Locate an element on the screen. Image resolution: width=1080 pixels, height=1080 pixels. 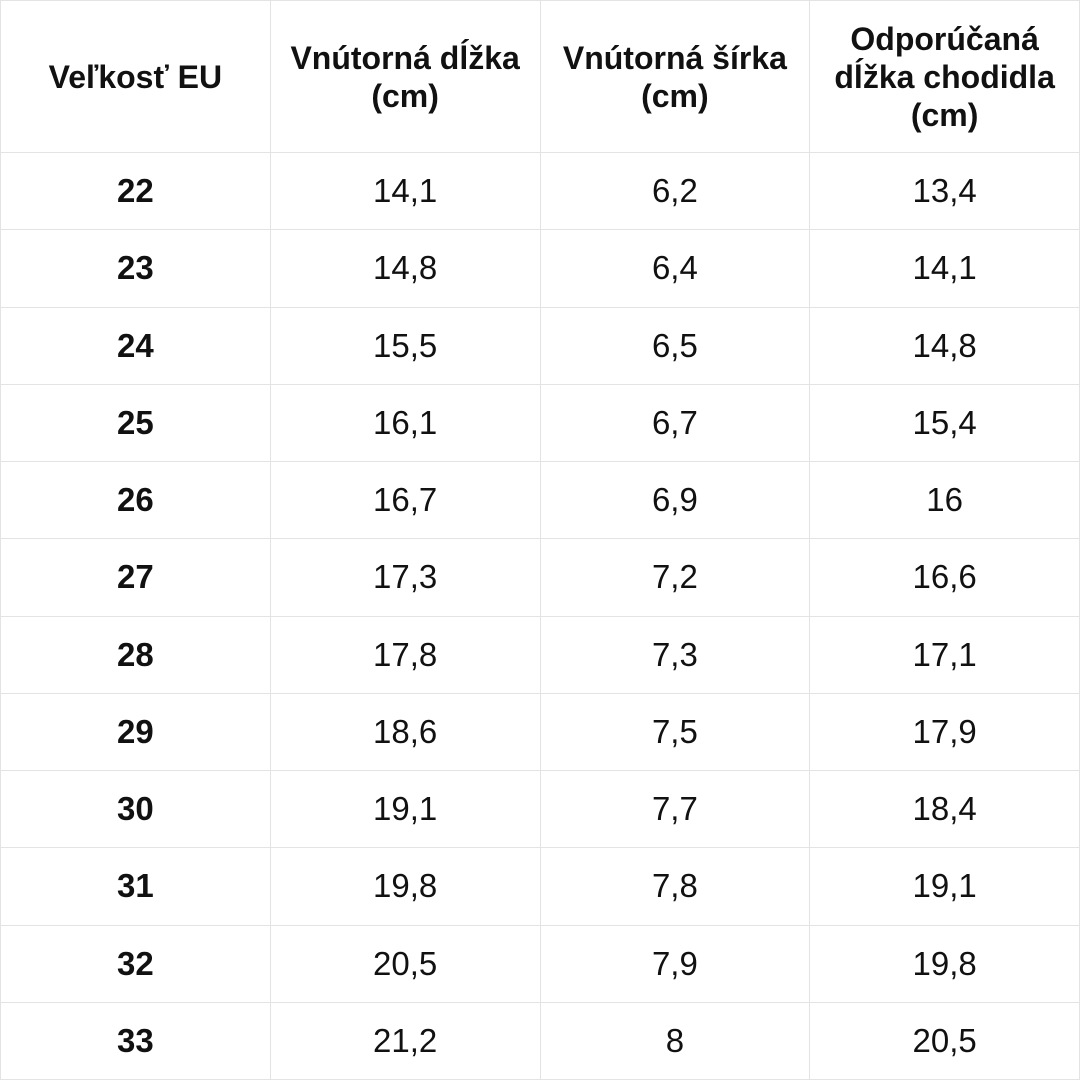
size-cell: 30 is located at coordinates (136, 810).